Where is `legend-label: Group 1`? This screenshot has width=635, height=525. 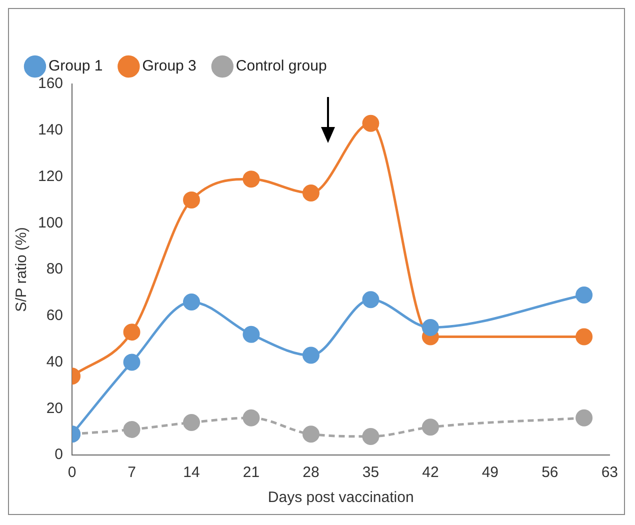 legend-label: Group 1 is located at coordinates (75, 66).